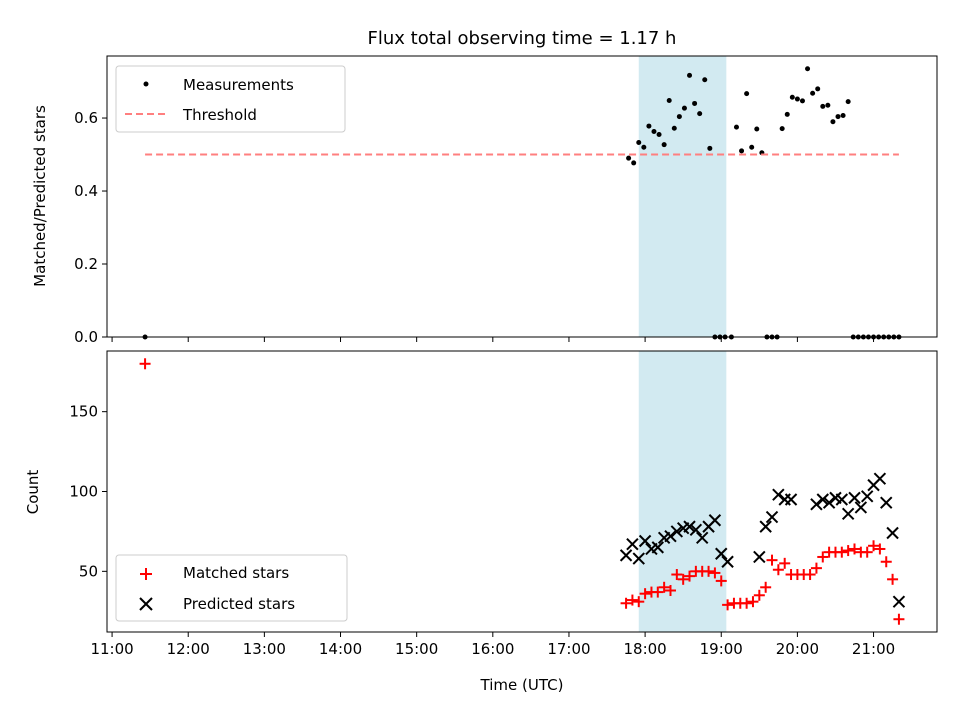 This screenshot has width=960, height=720. Describe the element at coordinates (239, 604) in the screenshot. I see `legend-predicted-label: Predicted stars` at that location.